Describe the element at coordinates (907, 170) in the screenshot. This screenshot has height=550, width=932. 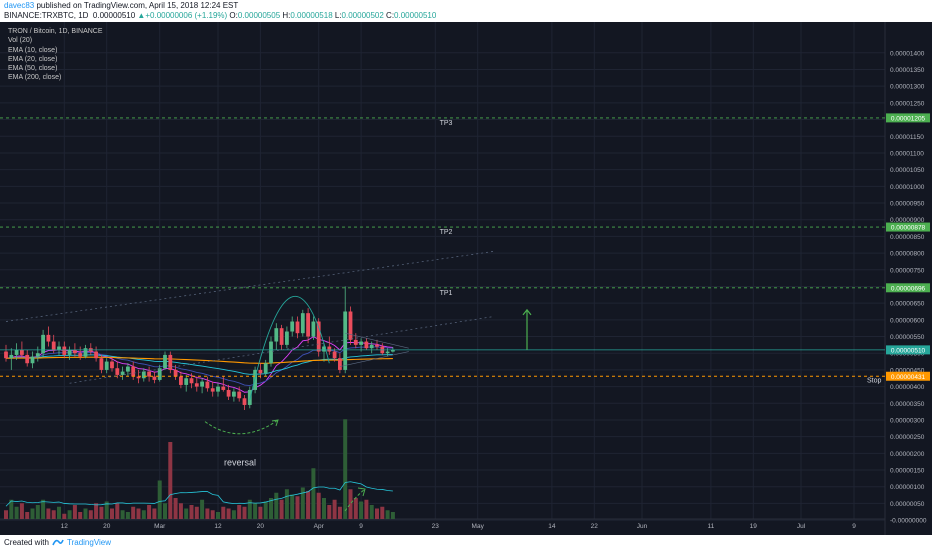
I see `y-tick-label: 0.00001050` at that location.